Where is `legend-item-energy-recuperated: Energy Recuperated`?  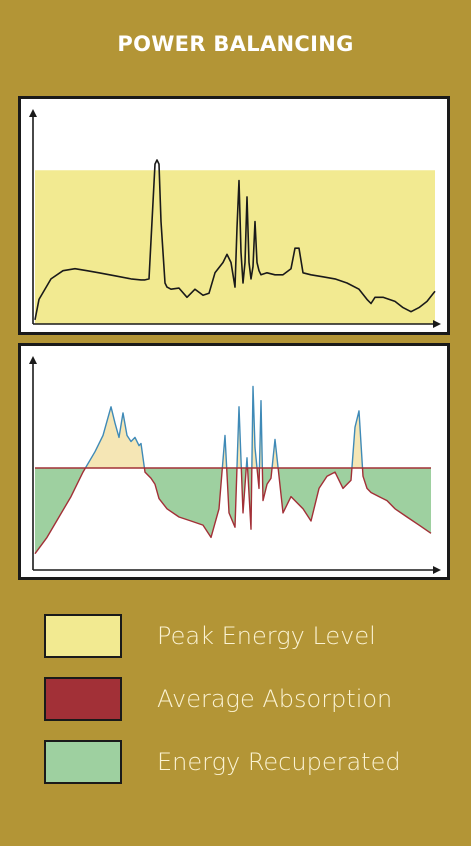 legend-item-energy-recuperated: Energy Recuperated is located at coordinates (244, 763).